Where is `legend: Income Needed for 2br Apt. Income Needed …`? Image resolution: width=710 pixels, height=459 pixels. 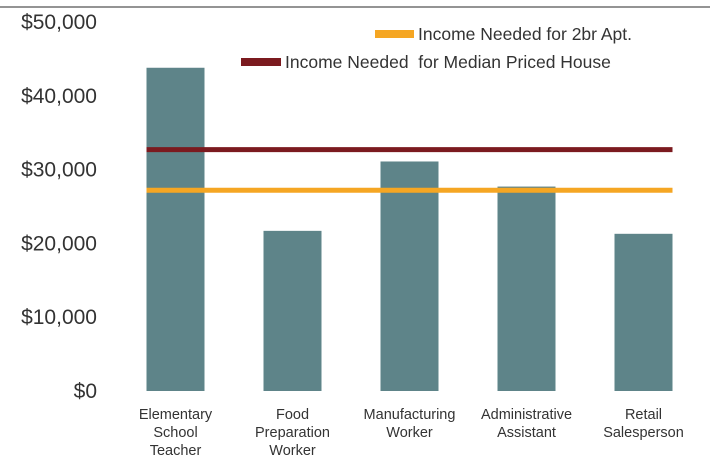 legend: Income Needed for 2br Apt. Income Needed … is located at coordinates (436, 48).